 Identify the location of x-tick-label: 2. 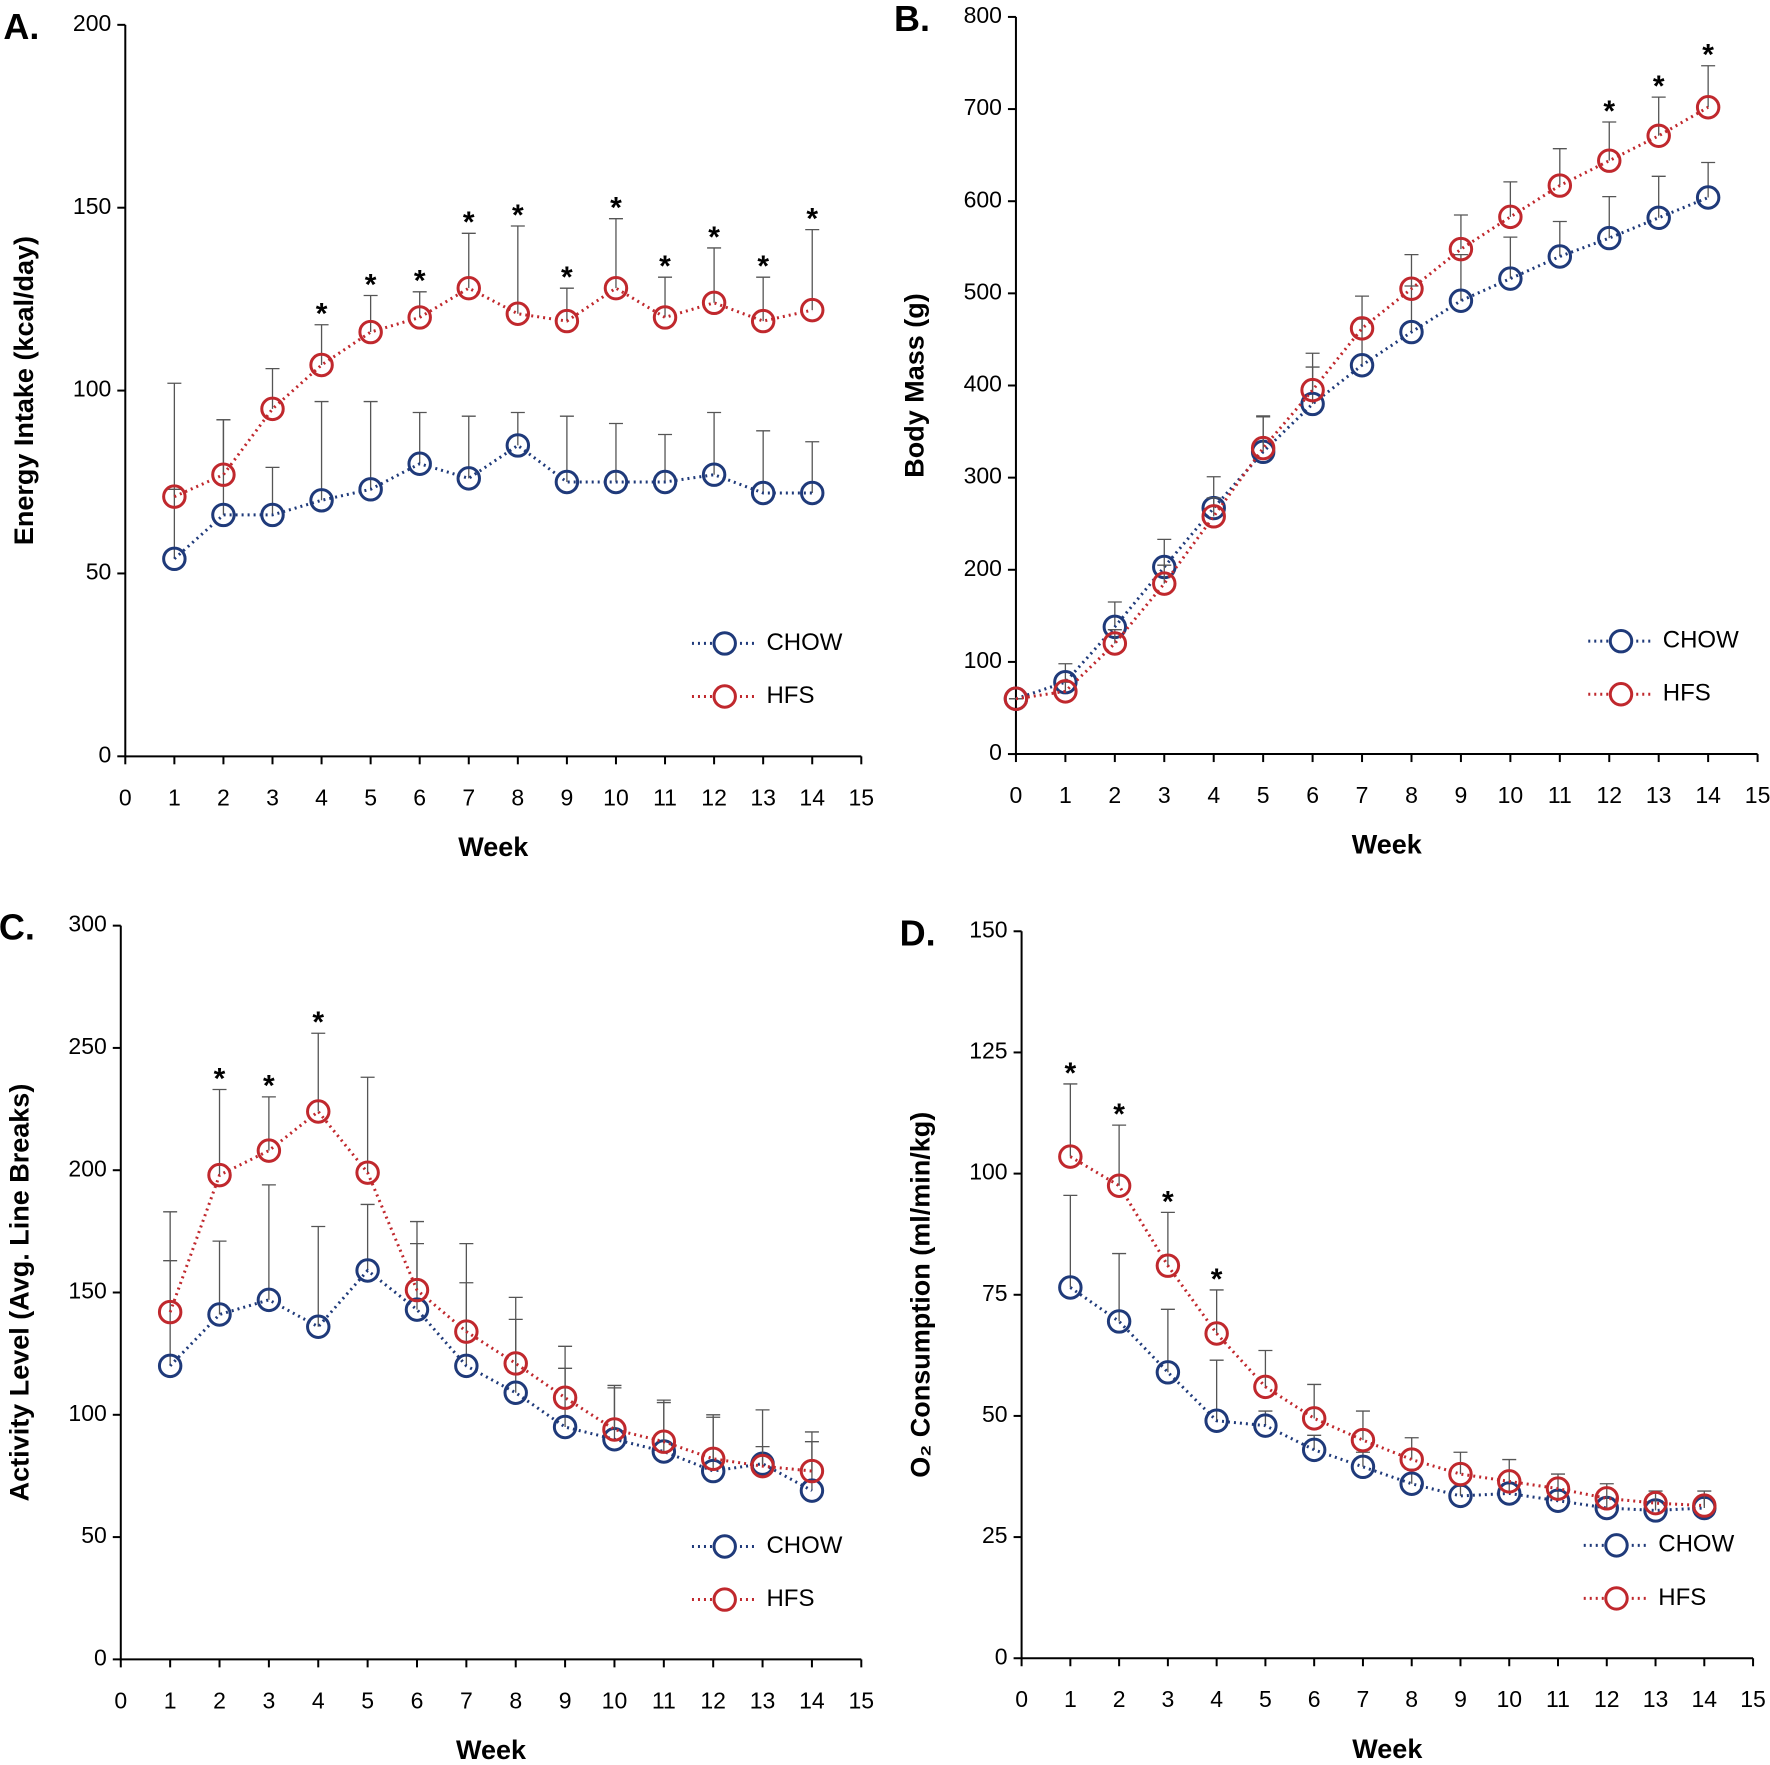
(223, 797).